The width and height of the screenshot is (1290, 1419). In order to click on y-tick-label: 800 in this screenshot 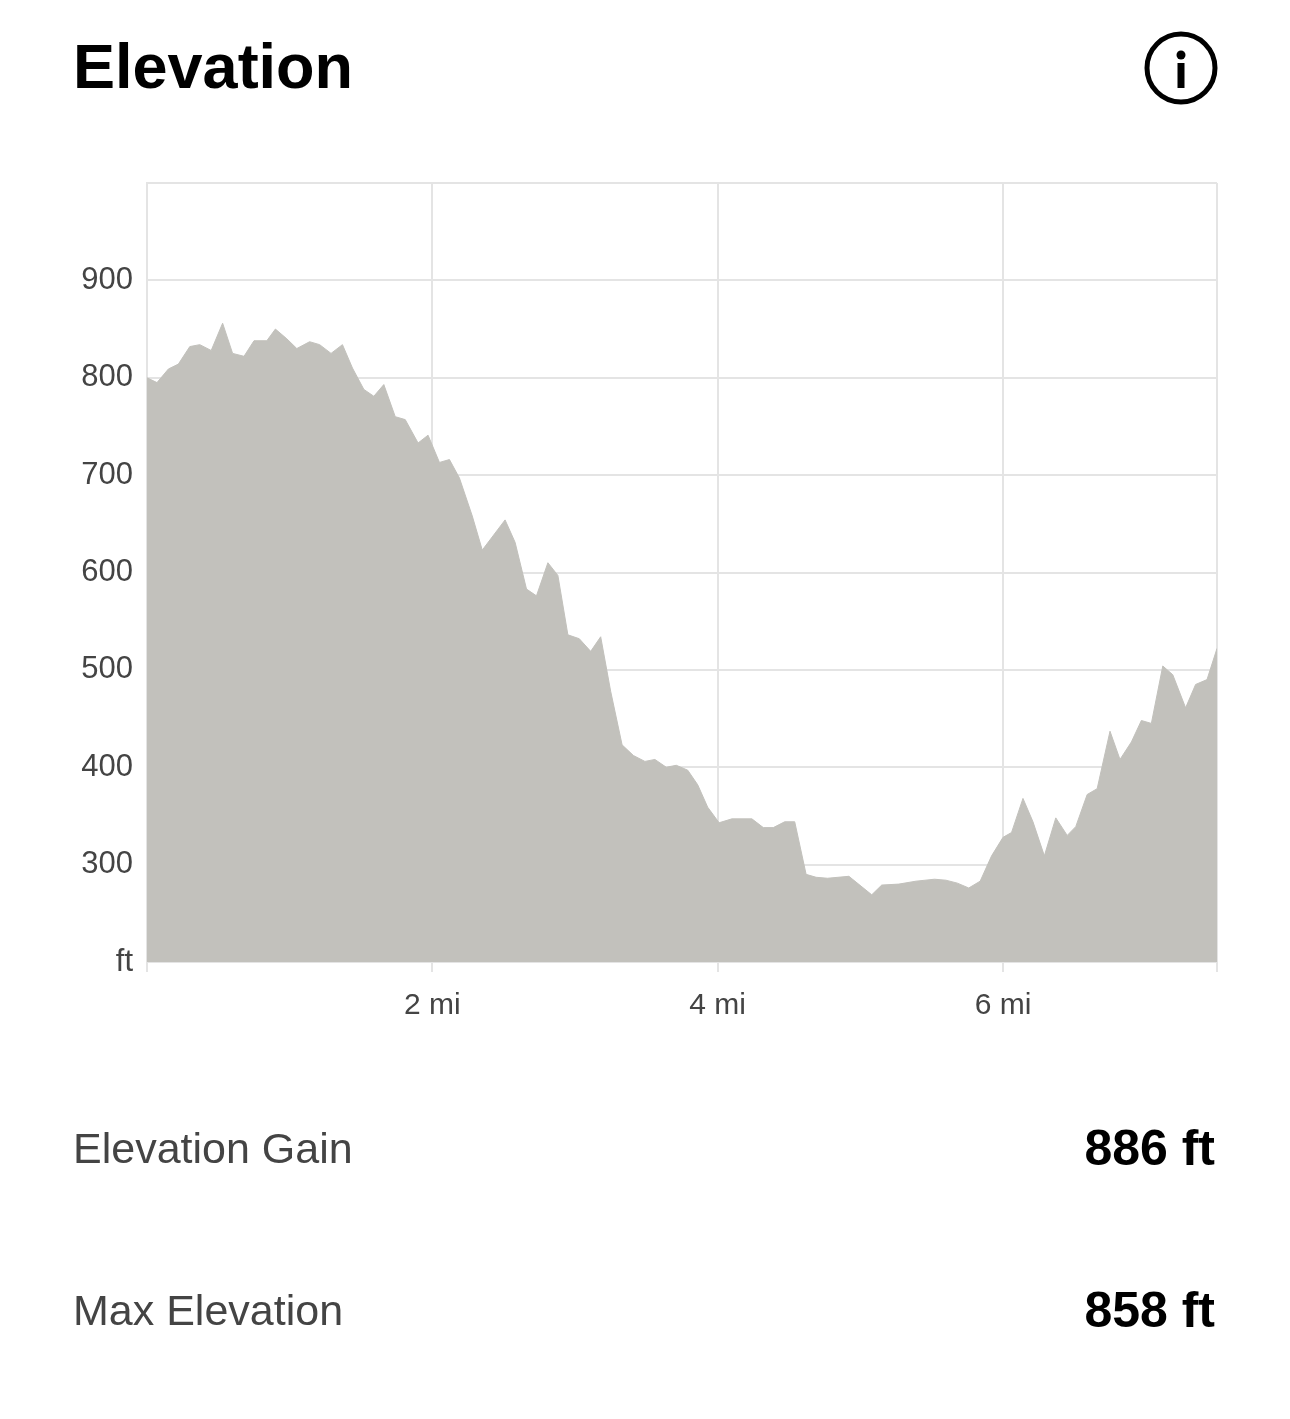, I will do `click(107, 376)`.